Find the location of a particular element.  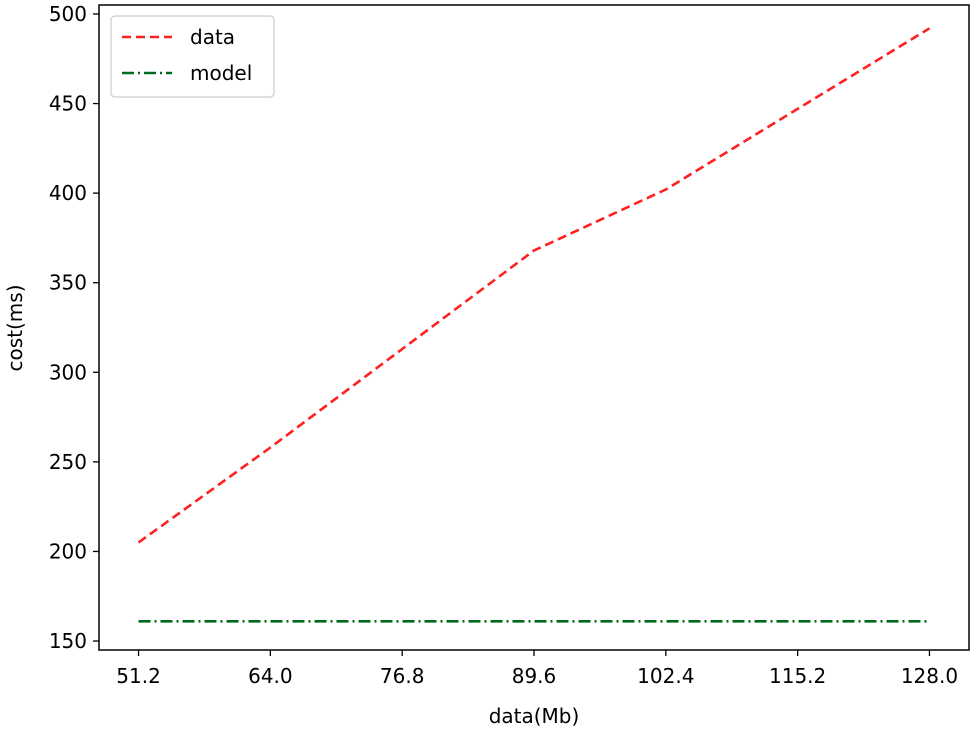

legend: data model is located at coordinates (192, 56).